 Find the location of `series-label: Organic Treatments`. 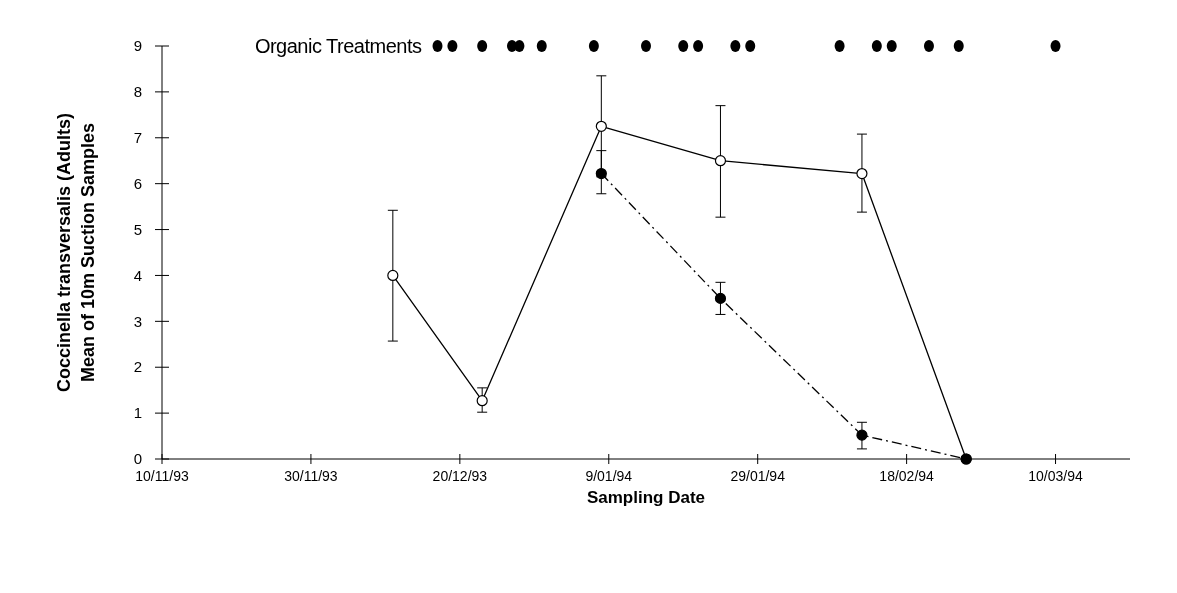

series-label: Organic Treatments is located at coordinates (338, 46).